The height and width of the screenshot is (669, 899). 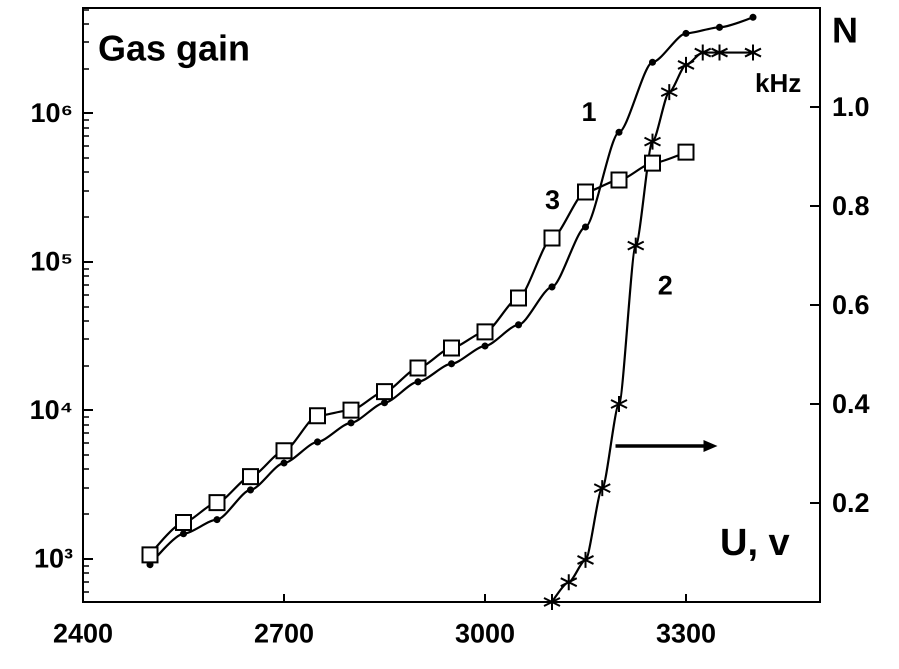 I want to click on y-axis-title: Gas gain, so click(x=174, y=48).